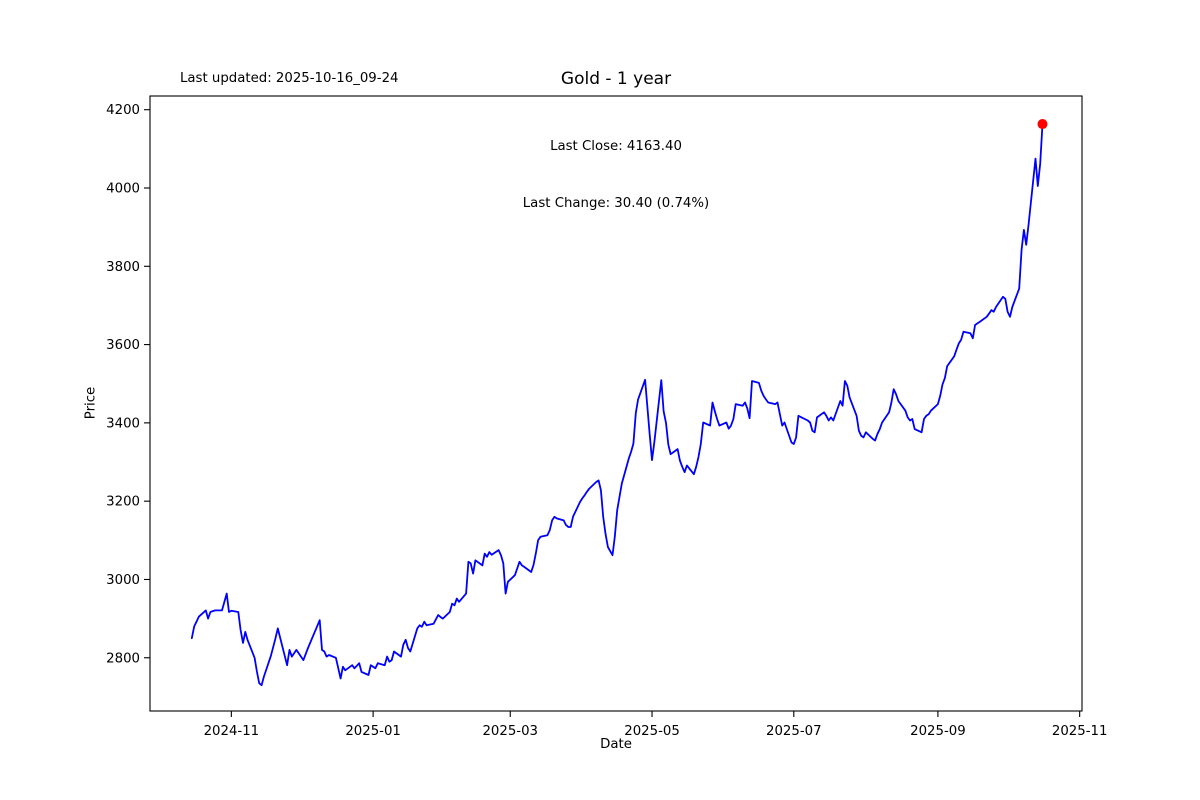  I want to click on y-tick-label: 3200, so click(123, 502).